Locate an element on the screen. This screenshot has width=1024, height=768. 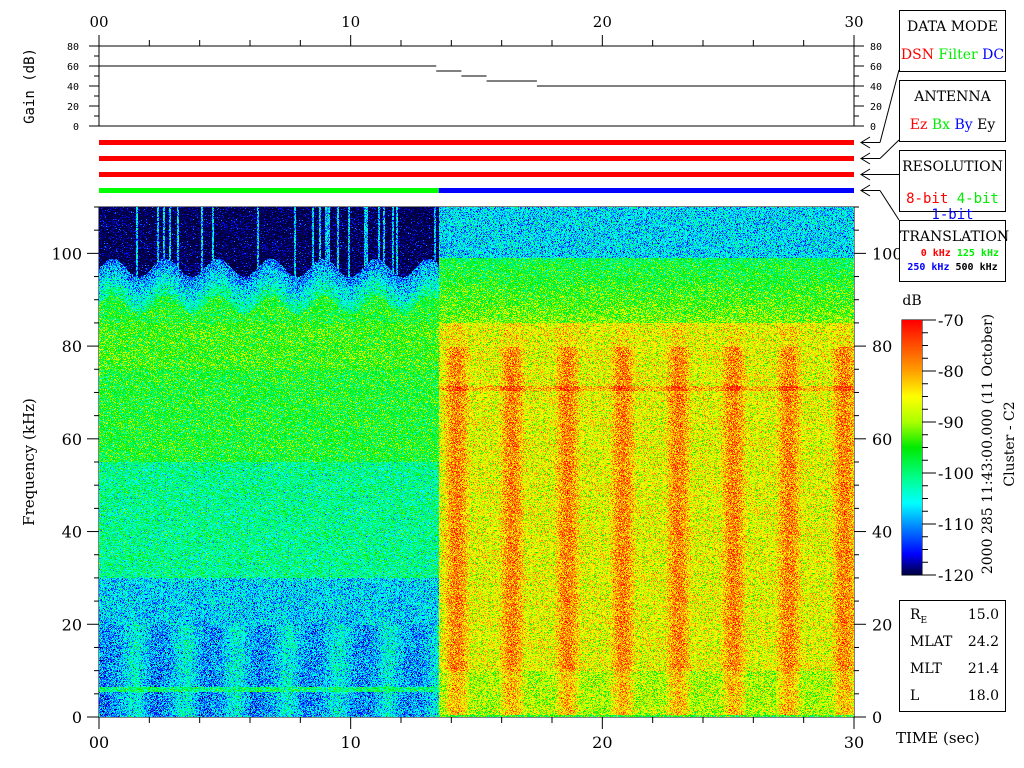
legend-item: 250 kHz is located at coordinates (928, 267).